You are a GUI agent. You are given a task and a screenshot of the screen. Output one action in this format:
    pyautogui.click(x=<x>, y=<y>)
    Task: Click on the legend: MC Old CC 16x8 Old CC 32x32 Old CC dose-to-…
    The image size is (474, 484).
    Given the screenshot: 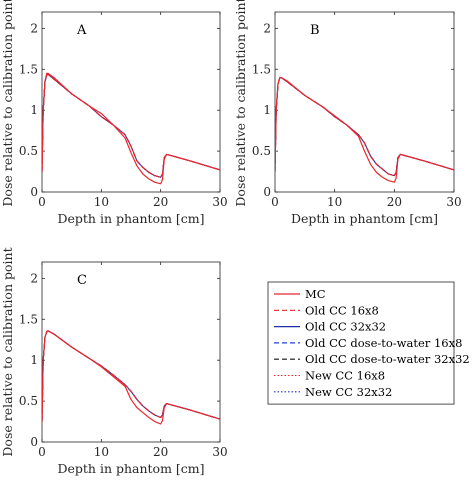 What is the action you would take?
    pyautogui.click(x=368, y=343)
    